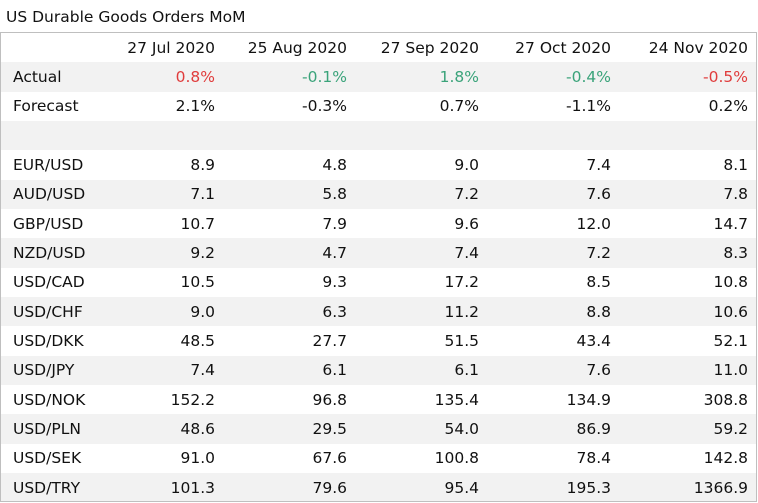  What do you see at coordinates (687, 77) in the screenshot?
I see `table-cell: -0.5%` at bounding box center [687, 77].